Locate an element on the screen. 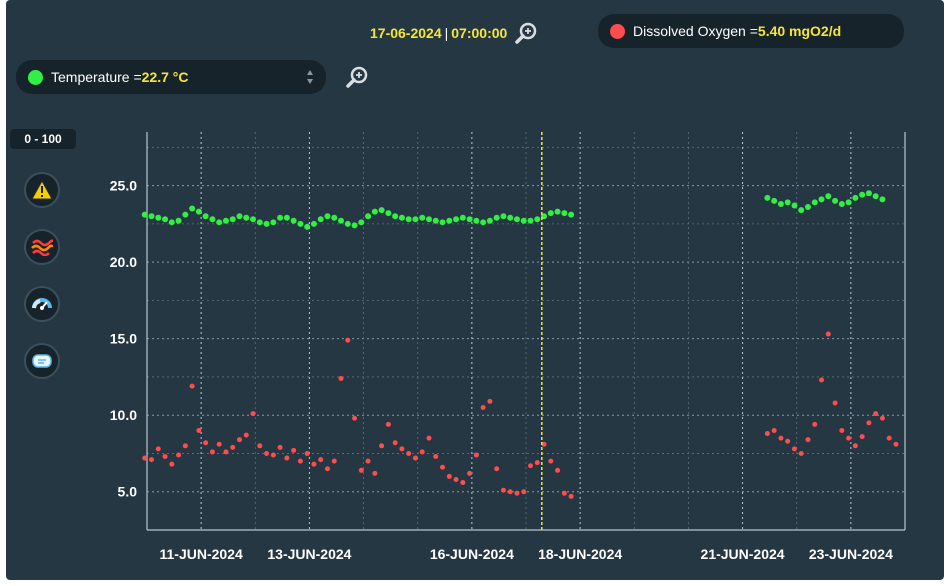 The image size is (950, 586). waves-icon is located at coordinates (42, 247).